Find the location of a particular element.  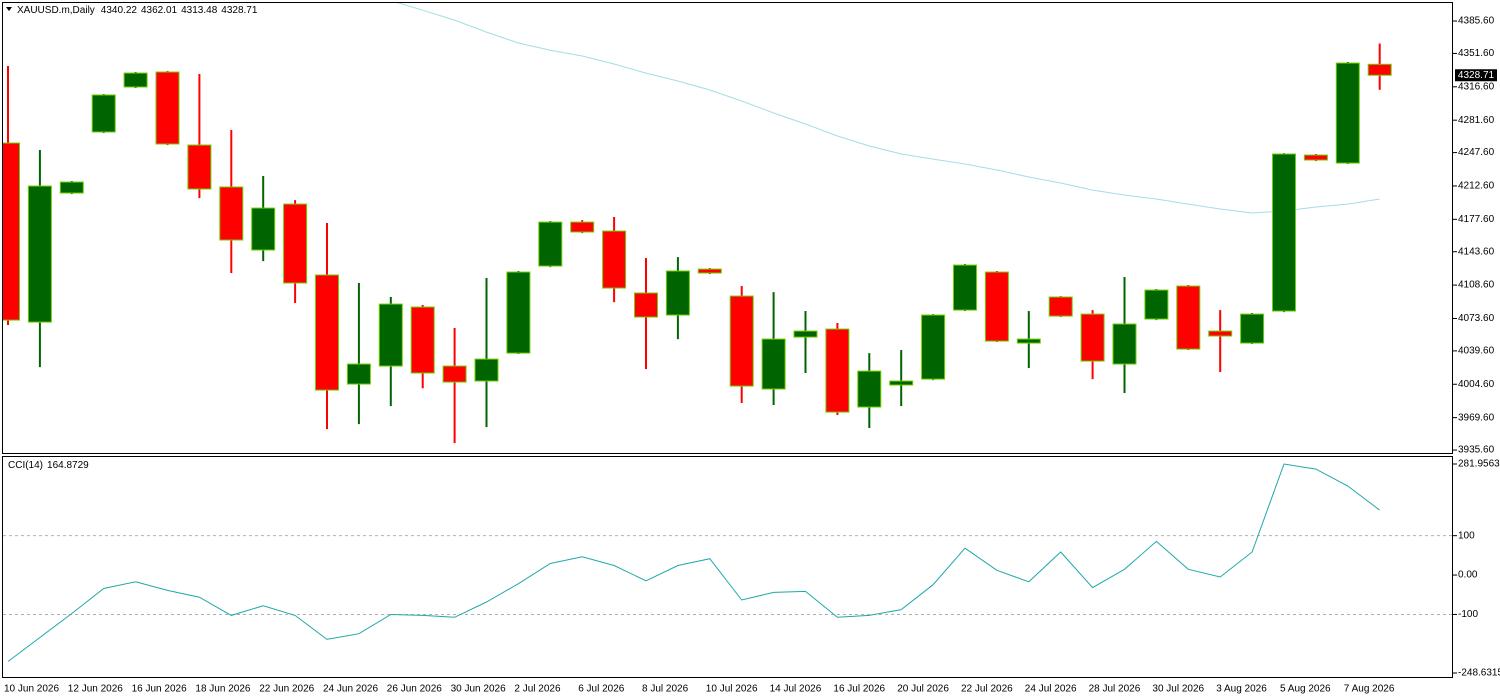

x-tick-label: 28 Jul 2026 is located at coordinates (1115, 689).